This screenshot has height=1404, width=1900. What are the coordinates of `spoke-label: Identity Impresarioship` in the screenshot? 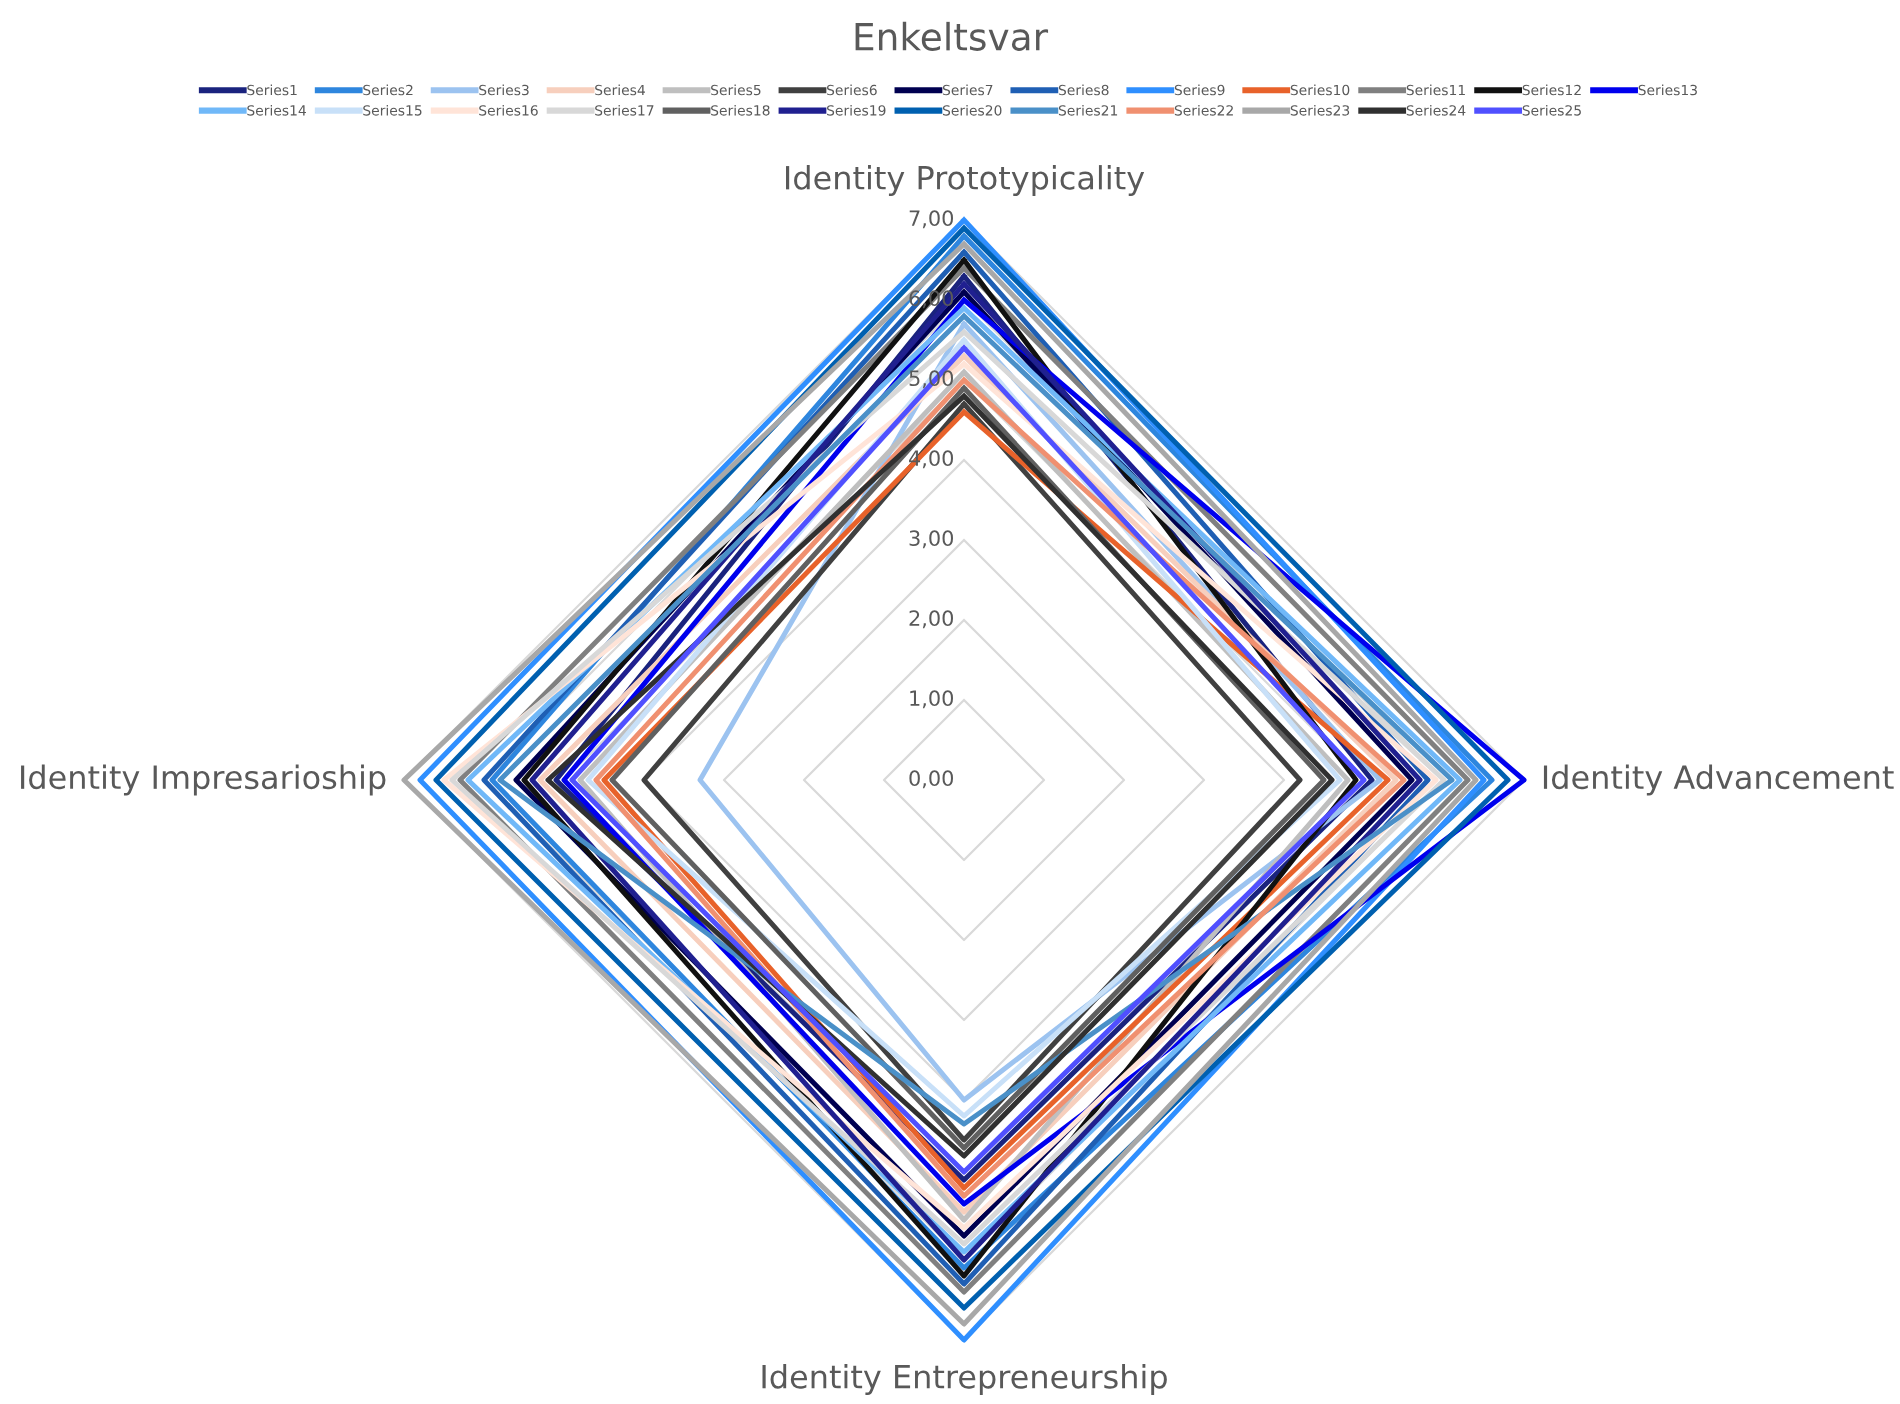 It's located at (203, 780).